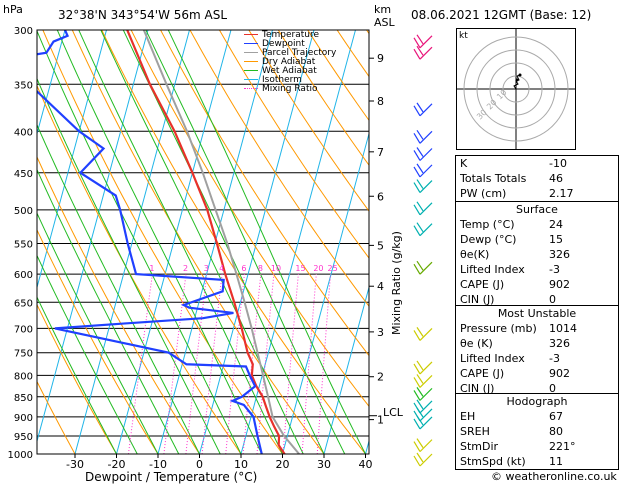 The width and height of the screenshot is (629, 486). What do you see at coordinates (537, 358) in the screenshot?
I see `most-unstable-row: Lifted Index -3` at bounding box center [537, 358].